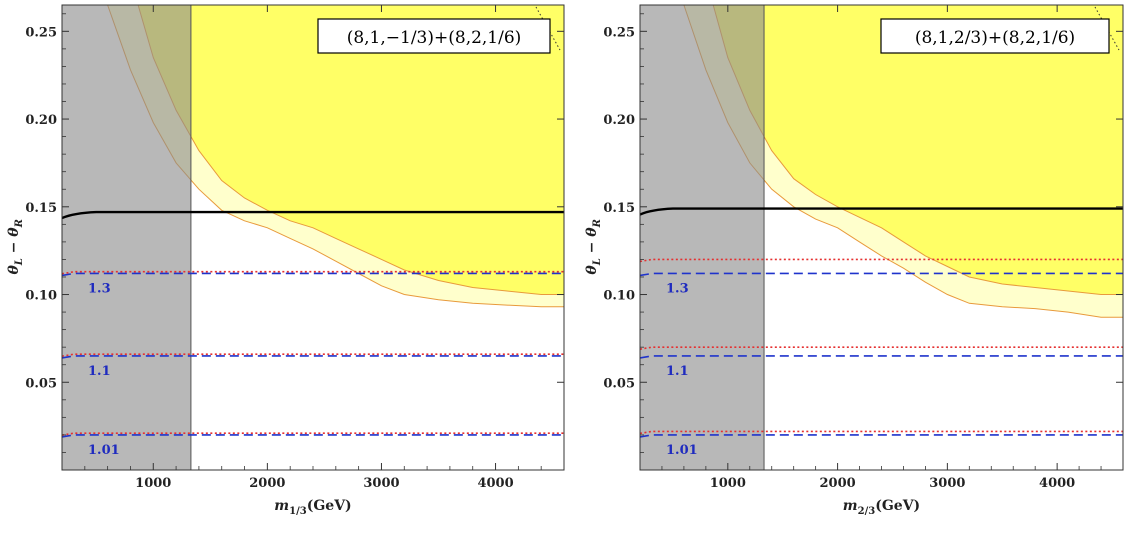 This screenshot has height=556, width=1134. What do you see at coordinates (312, 507) in the screenshot?
I see `x-axis-label: m1/3(GeV)` at bounding box center [312, 507].